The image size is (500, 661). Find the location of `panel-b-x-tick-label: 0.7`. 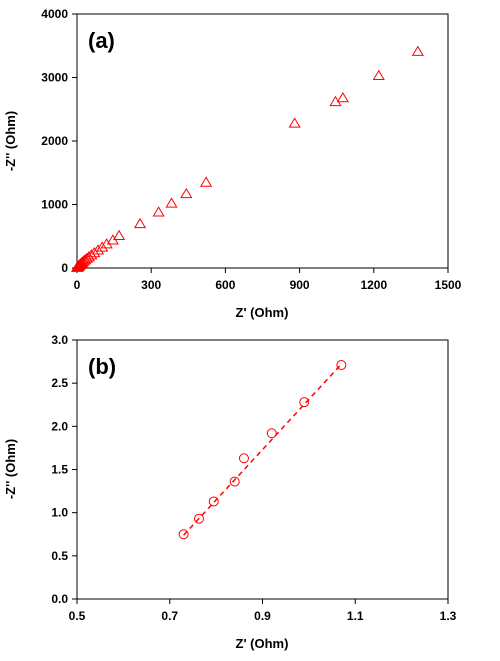

panel-b-x-tick-label: 0.7 is located at coordinates (169, 616).